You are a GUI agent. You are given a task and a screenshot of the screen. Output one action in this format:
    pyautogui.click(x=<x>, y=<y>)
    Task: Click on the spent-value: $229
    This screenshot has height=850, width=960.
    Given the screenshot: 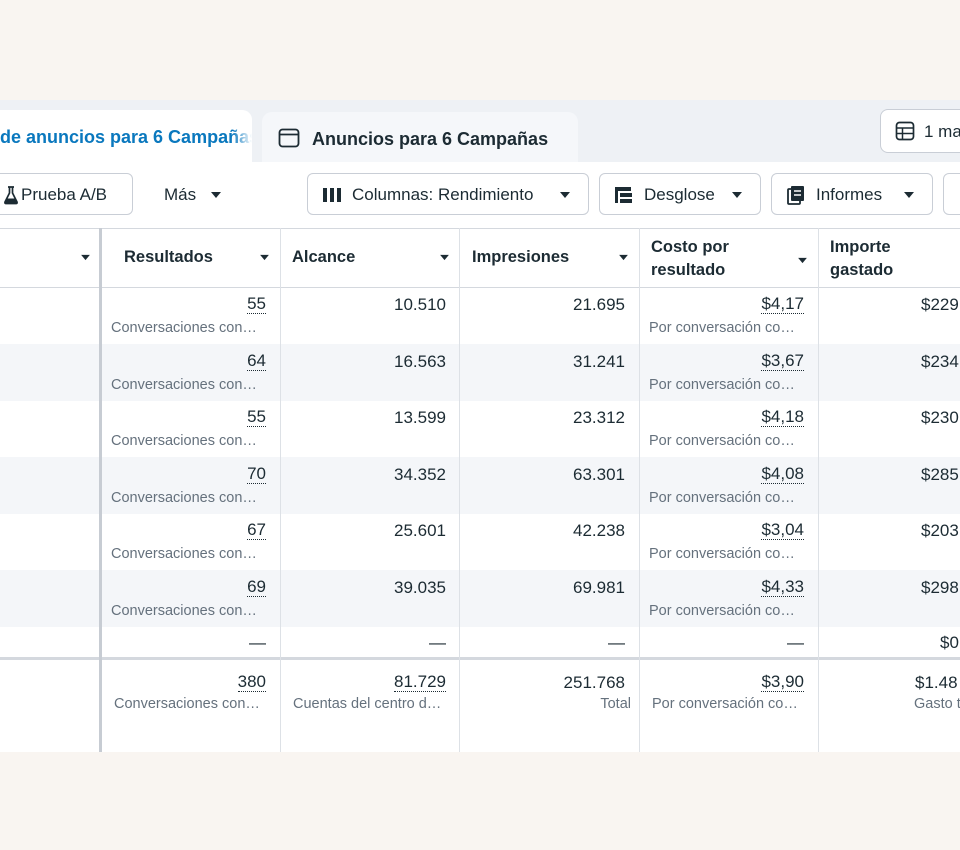 What is the action you would take?
    pyautogui.click(x=940, y=304)
    